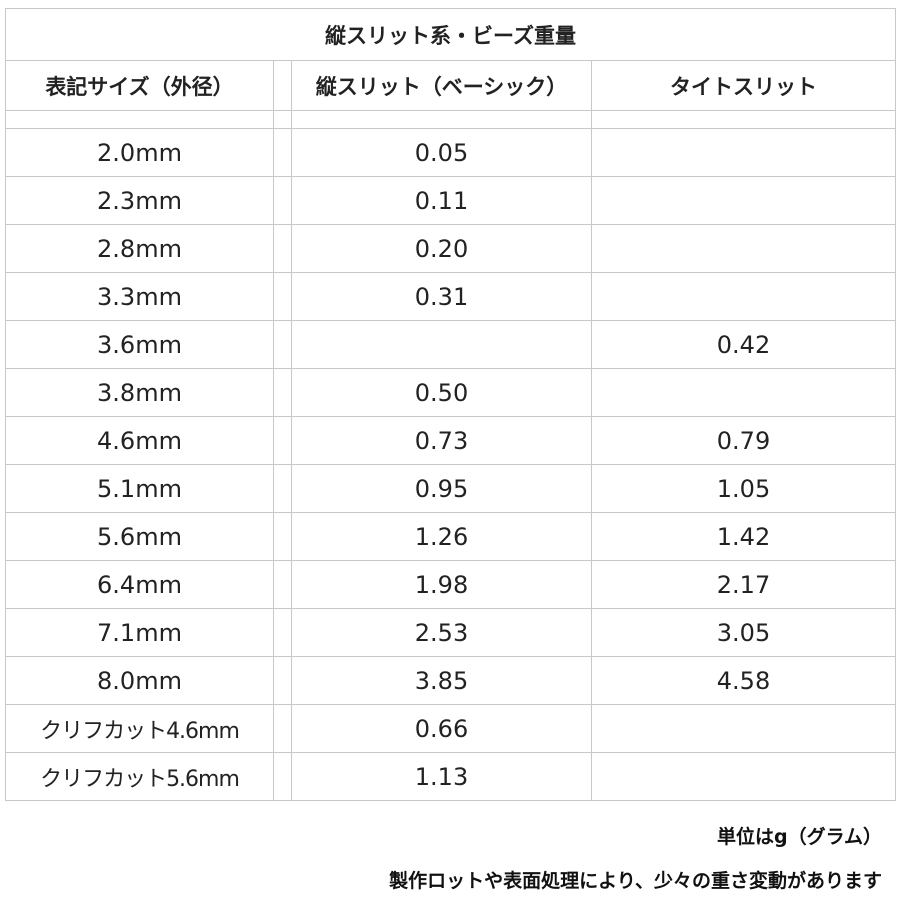 This screenshot has width=900, height=900. Describe the element at coordinates (635, 881) in the screenshot. I see `disclaimer-note: 製作ロットや表面処理により、少々の重さ変動があります` at that location.